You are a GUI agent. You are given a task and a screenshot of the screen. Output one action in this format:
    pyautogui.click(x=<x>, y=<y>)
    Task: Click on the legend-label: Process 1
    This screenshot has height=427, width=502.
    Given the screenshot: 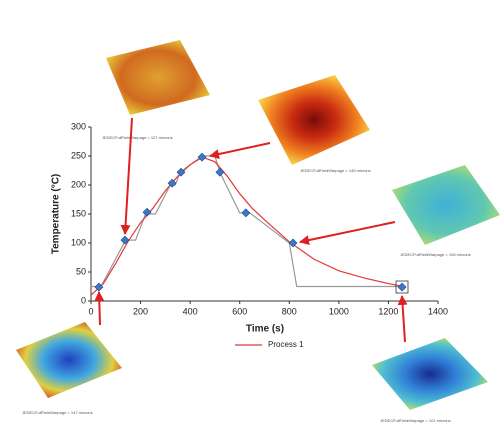 What is the action you would take?
    pyautogui.click(x=286, y=344)
    